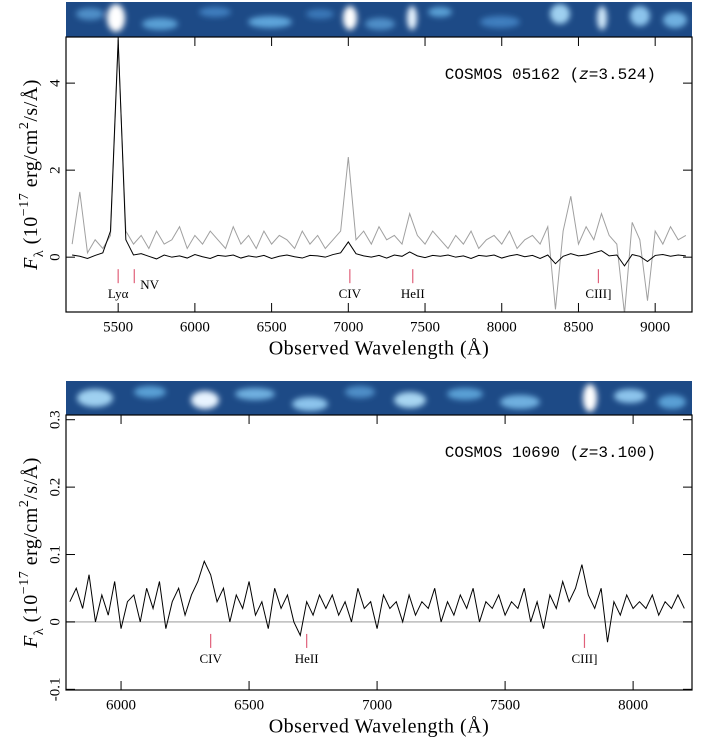 The width and height of the screenshot is (708, 738). I want to click on annotation-part: =3.524), so click(622, 75).